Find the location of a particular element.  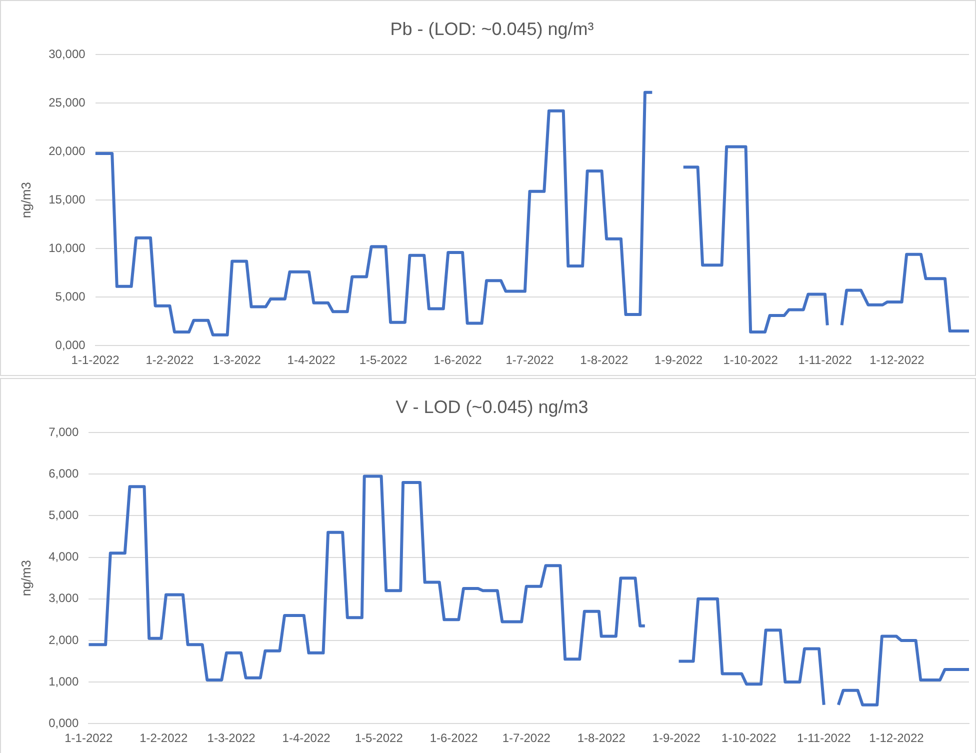

y-tick-label: 15,000 is located at coordinates (67, 199).